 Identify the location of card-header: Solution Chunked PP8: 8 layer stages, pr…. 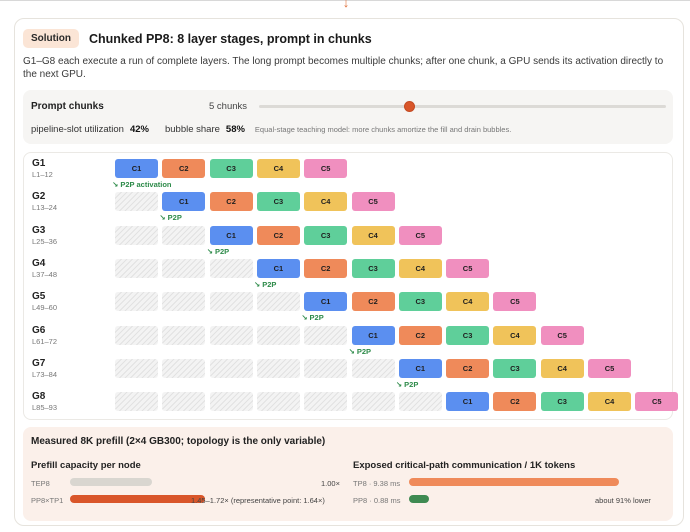
(197, 38).